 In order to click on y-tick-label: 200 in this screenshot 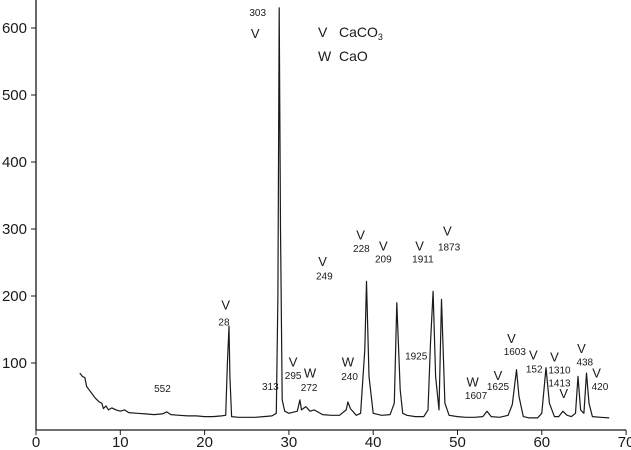, I will do `click(14, 296)`.